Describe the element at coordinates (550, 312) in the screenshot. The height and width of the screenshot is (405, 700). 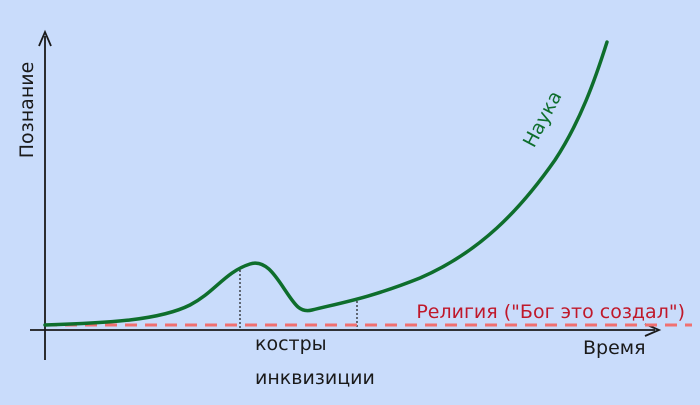
I see `religion-label: Религия ("Бог это создал")` at that location.